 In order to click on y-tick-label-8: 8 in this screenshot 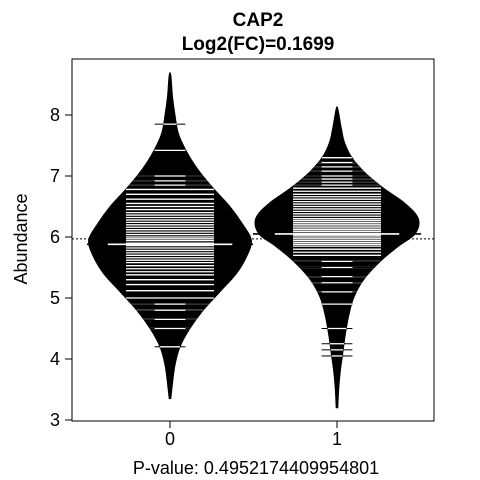, I will do `click(55, 115)`.